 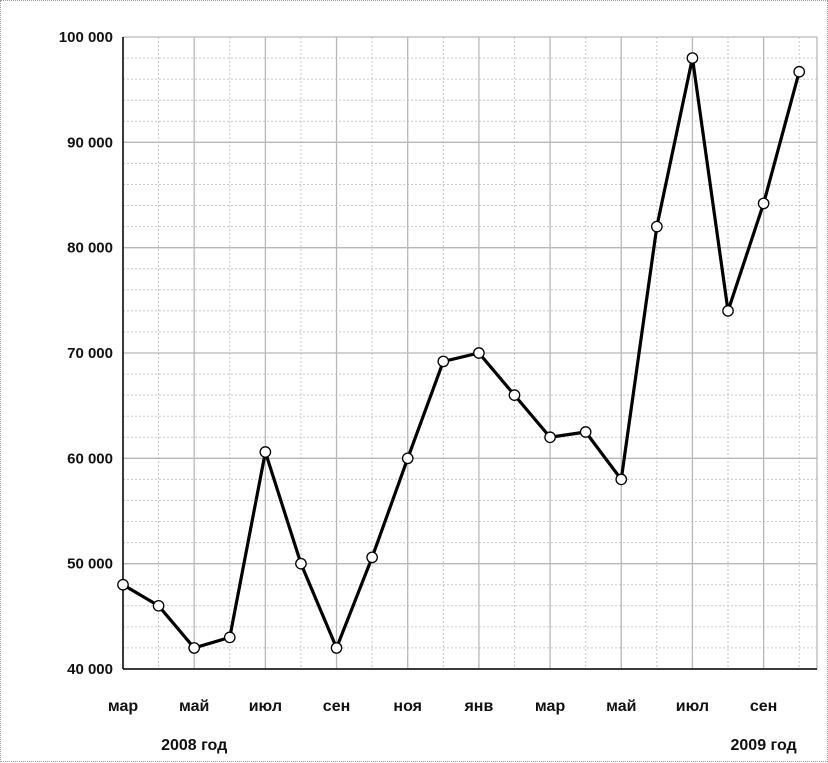 I want to click on y-tick-label: 40 000, so click(x=90, y=669).